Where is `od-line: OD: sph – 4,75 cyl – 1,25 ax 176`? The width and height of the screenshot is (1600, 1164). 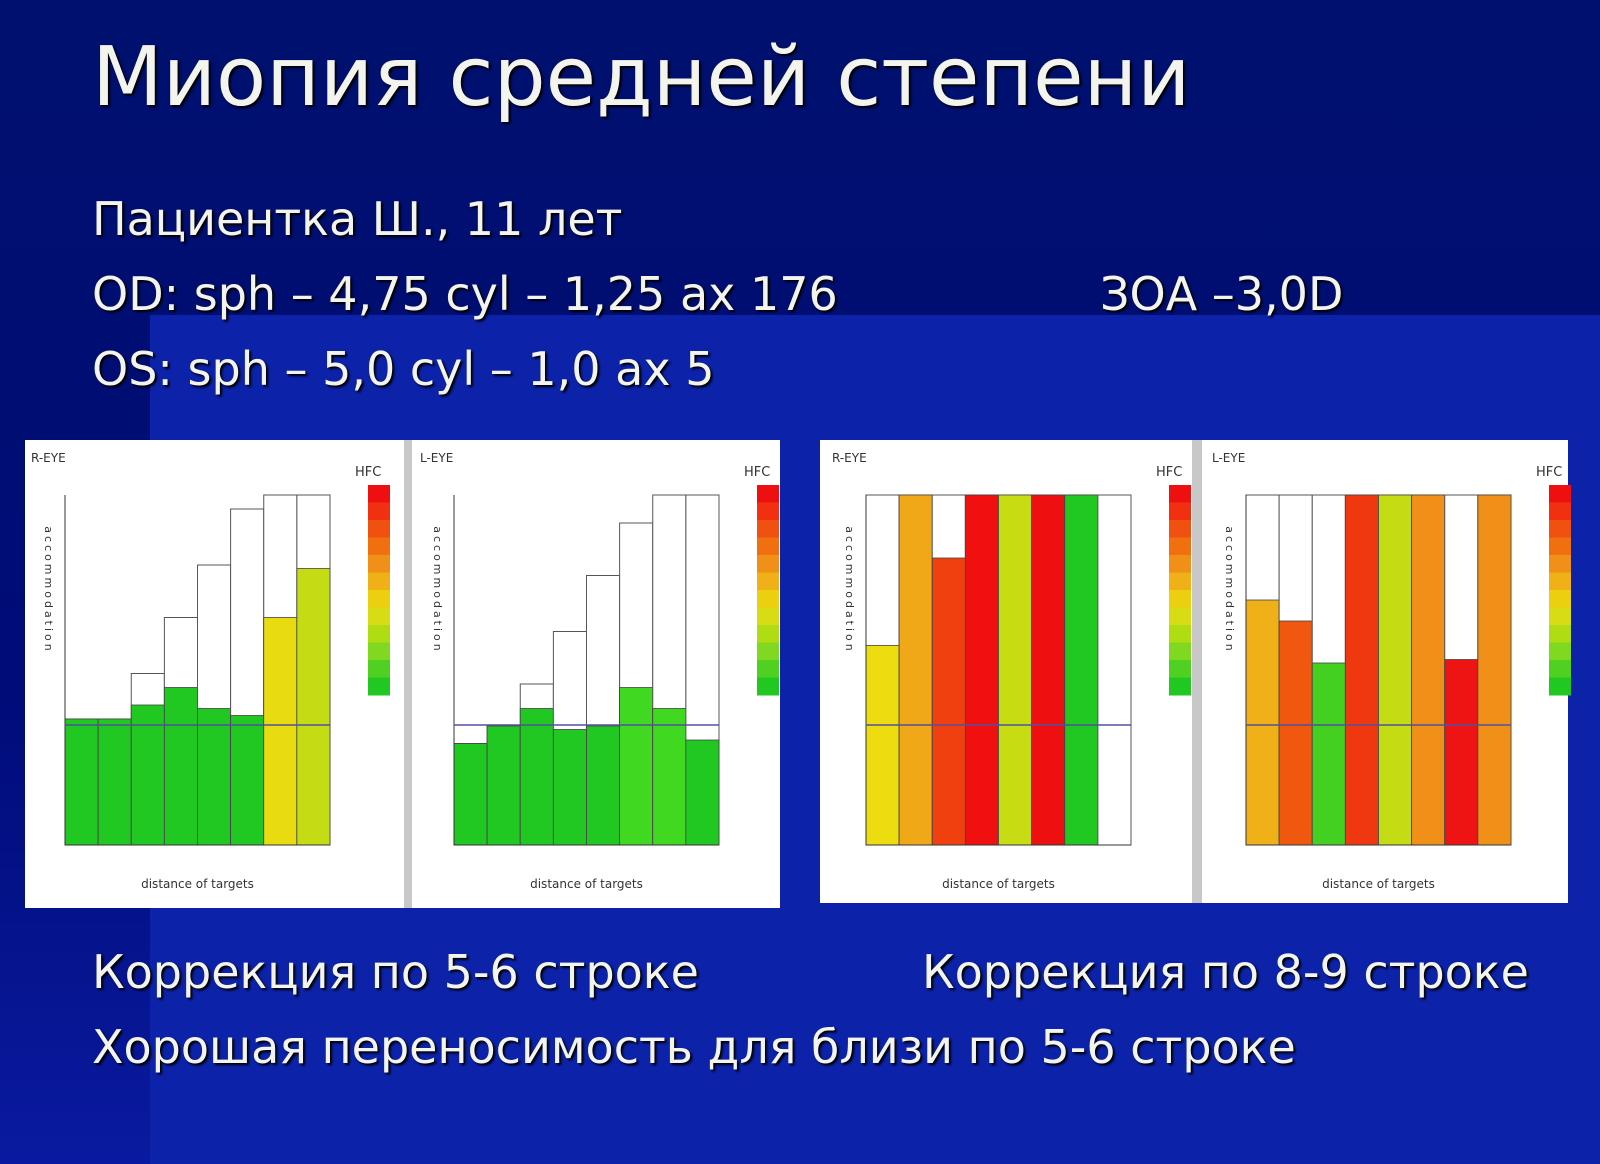 od-line: OD: sph – 4,75 cyl – 1,25 ax 176 is located at coordinates (465, 294).